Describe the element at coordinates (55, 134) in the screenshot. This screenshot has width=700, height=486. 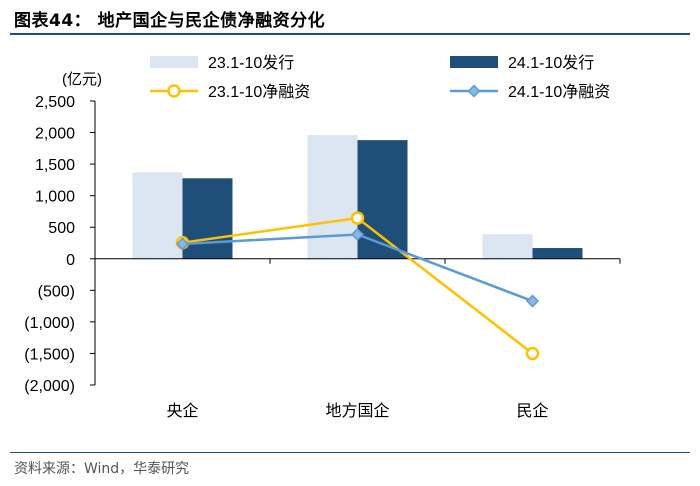
I see `y-tick-label: 2,000` at that location.